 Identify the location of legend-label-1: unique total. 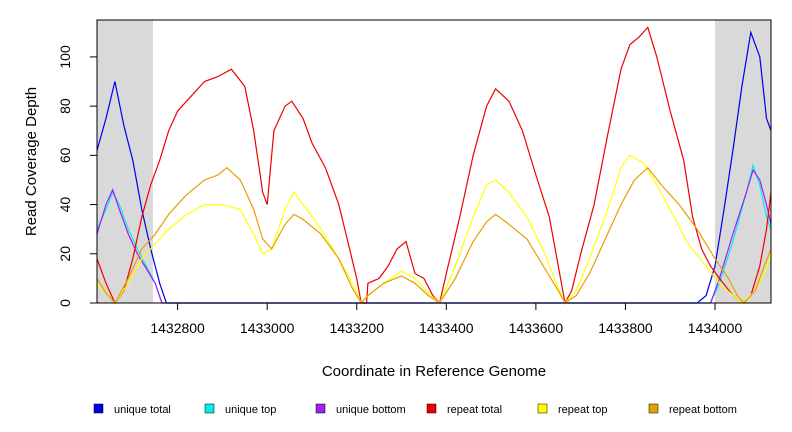
(142, 410).